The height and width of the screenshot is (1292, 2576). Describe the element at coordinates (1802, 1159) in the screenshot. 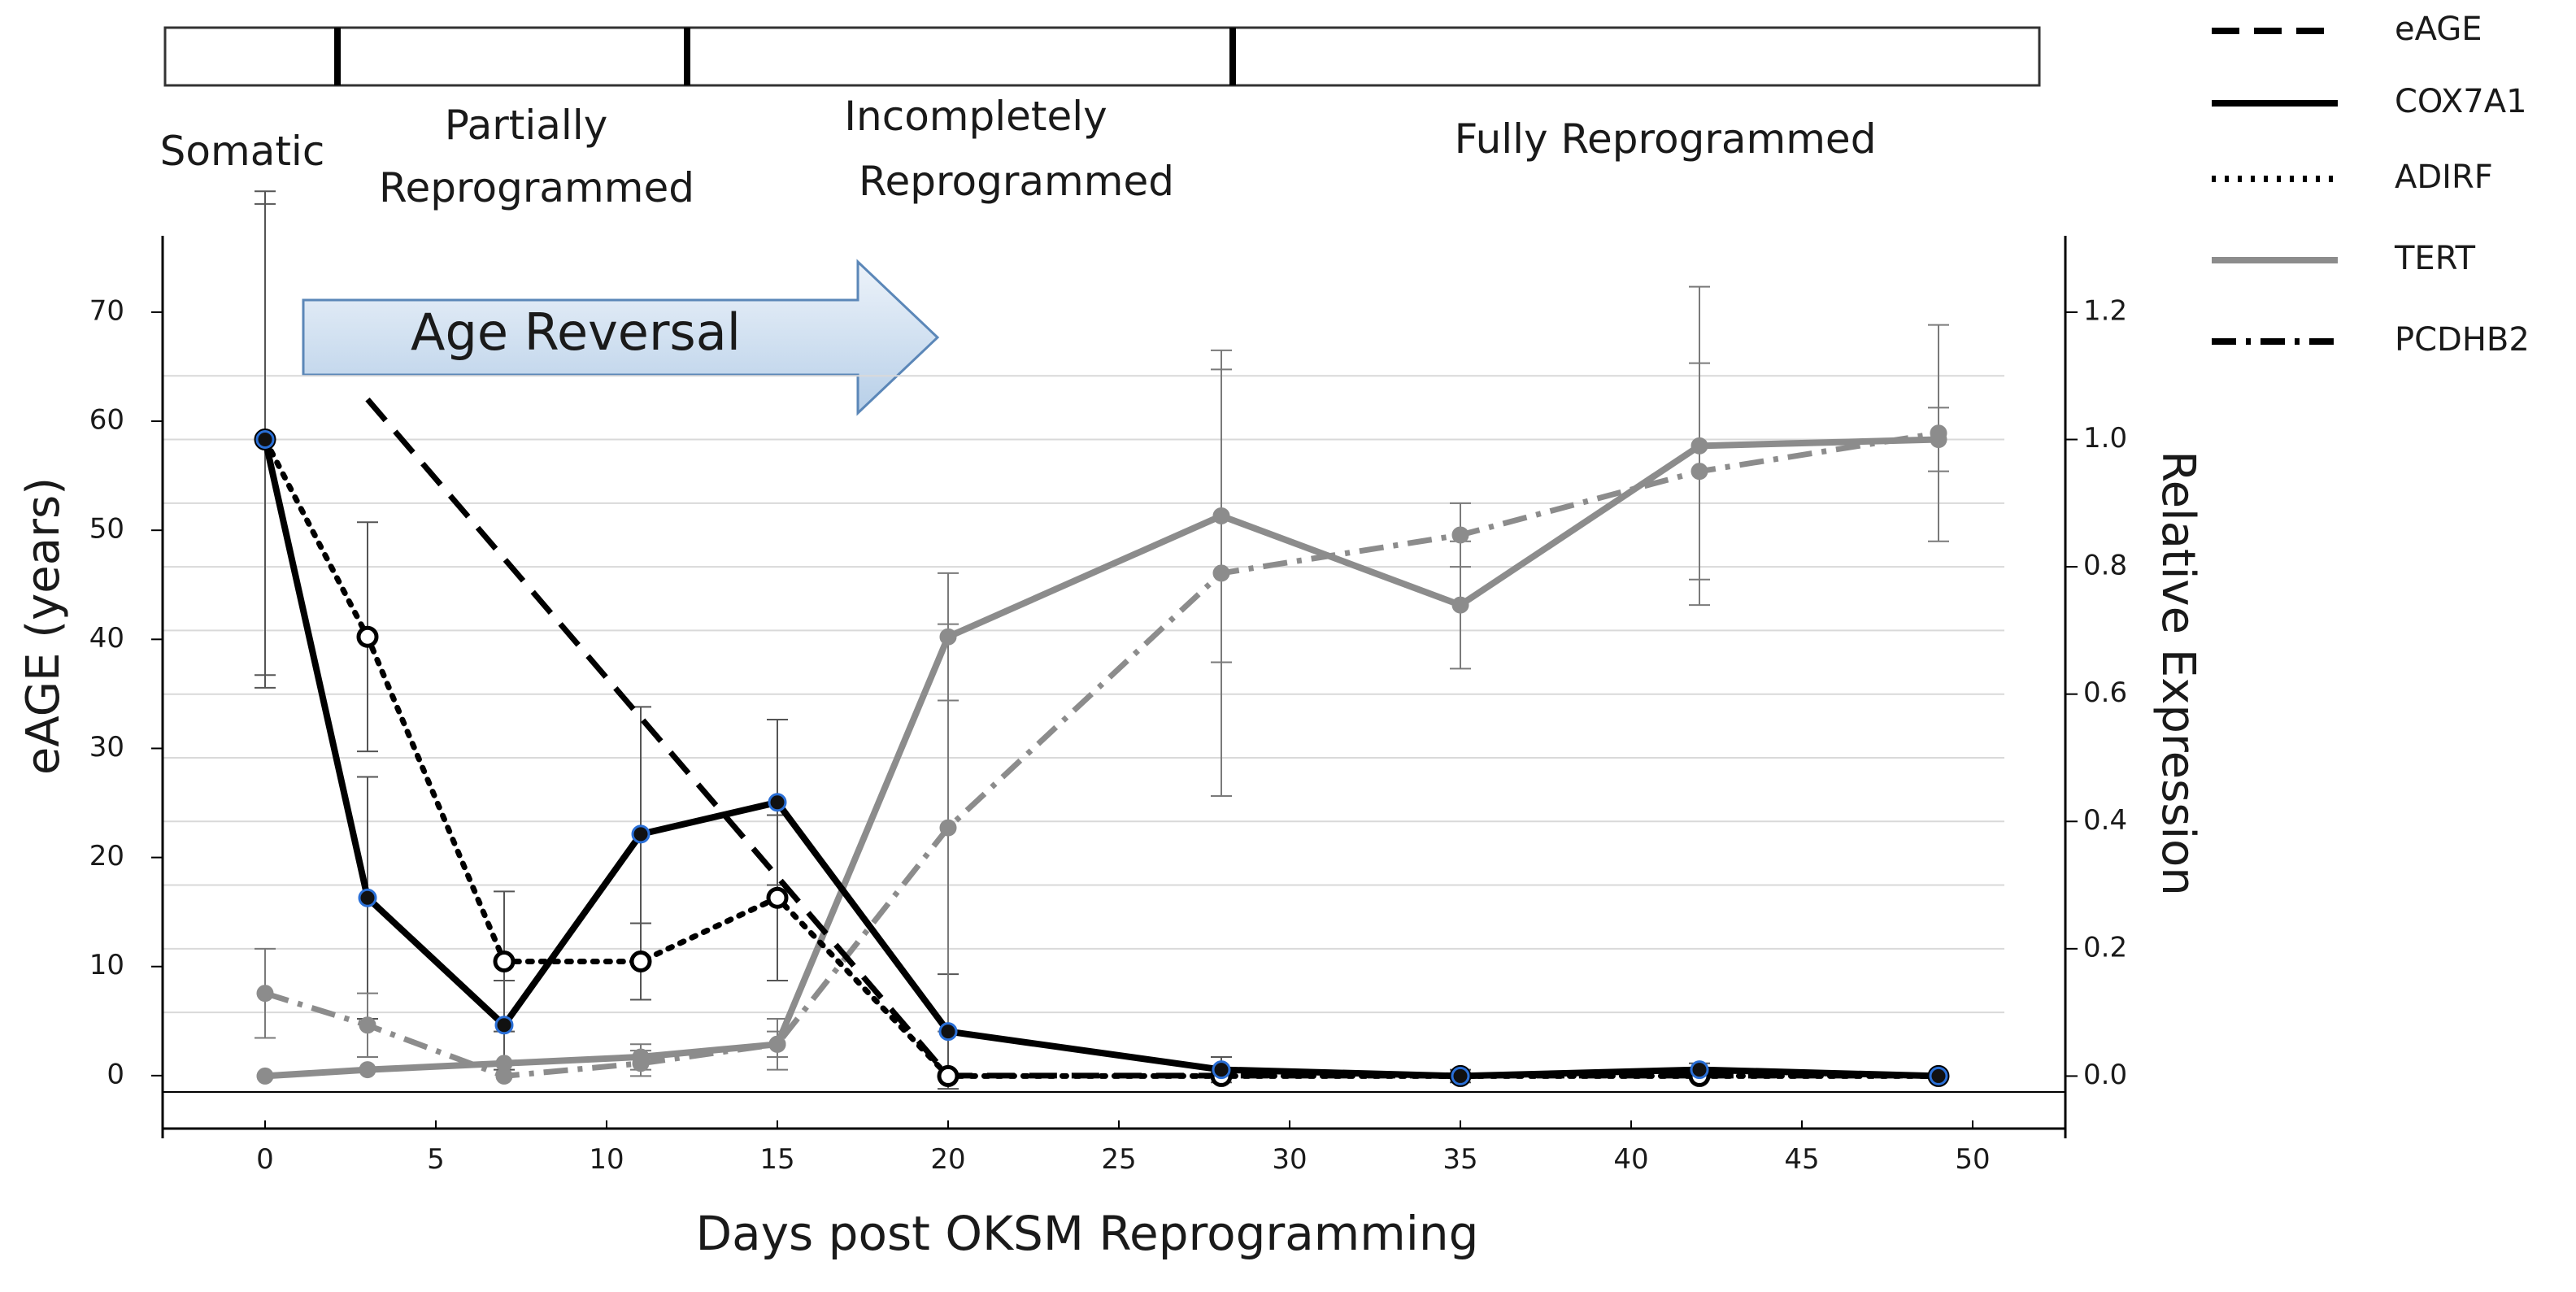

I see `x-tick-label: 45` at that location.